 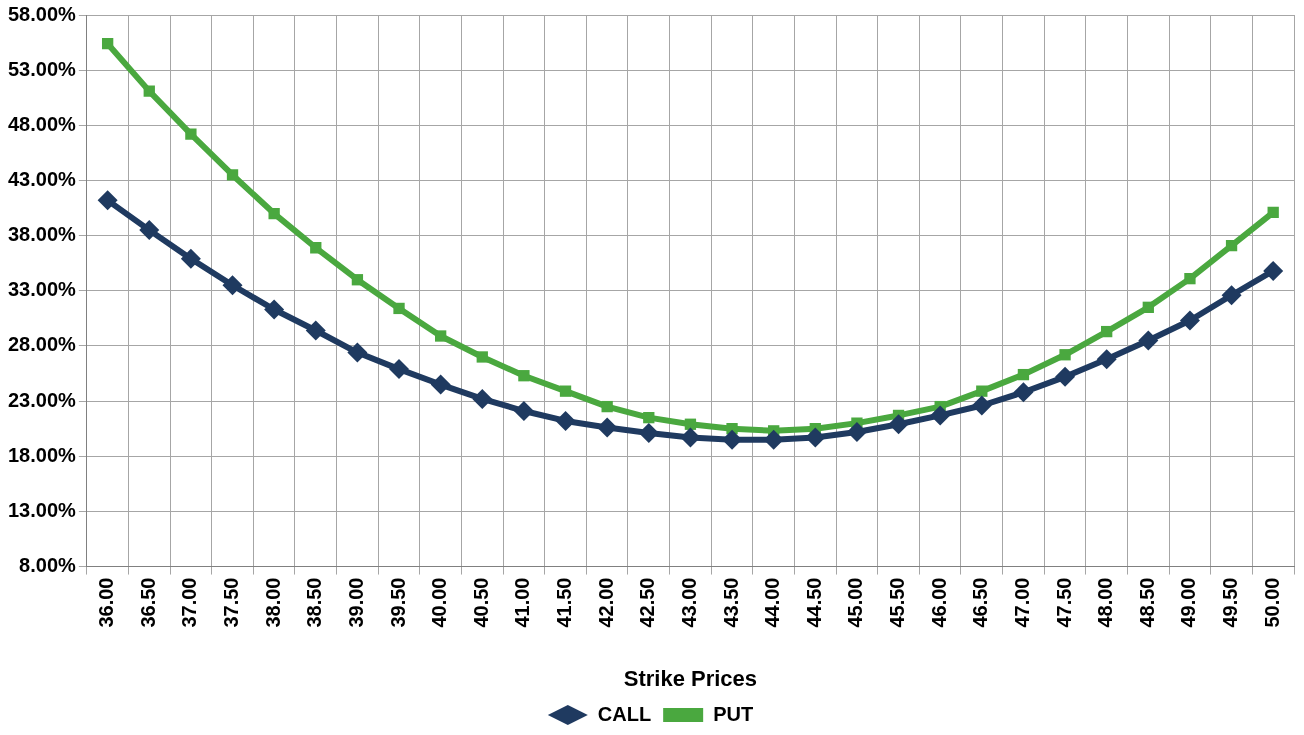 What do you see at coordinates (1271, 602) in the screenshot?
I see `x-tick-label: 50.00` at bounding box center [1271, 602].